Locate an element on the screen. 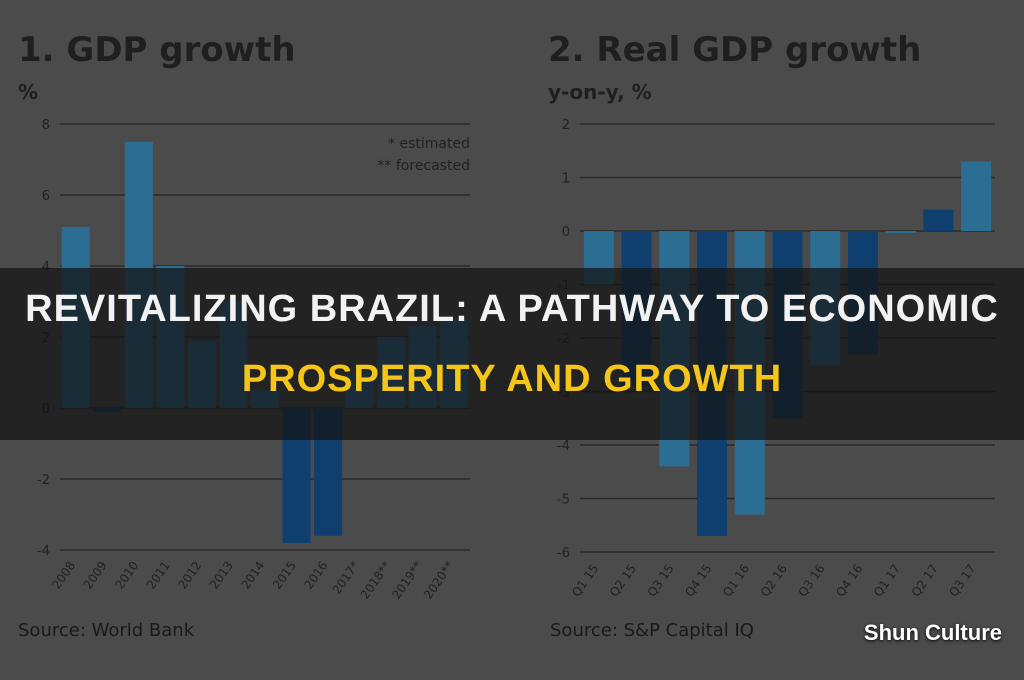 Image resolution: width=1024 pixels, height=680 pixels. chart2-category-label: Q1 16 is located at coordinates (736, 581).